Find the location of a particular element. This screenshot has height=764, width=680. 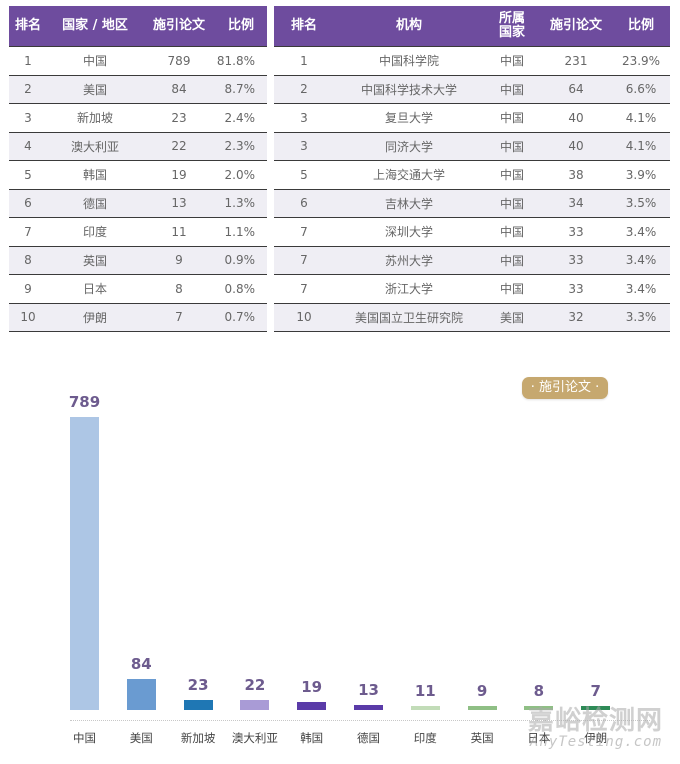

cell-country: 澳大利亚 is located at coordinates (95, 146).